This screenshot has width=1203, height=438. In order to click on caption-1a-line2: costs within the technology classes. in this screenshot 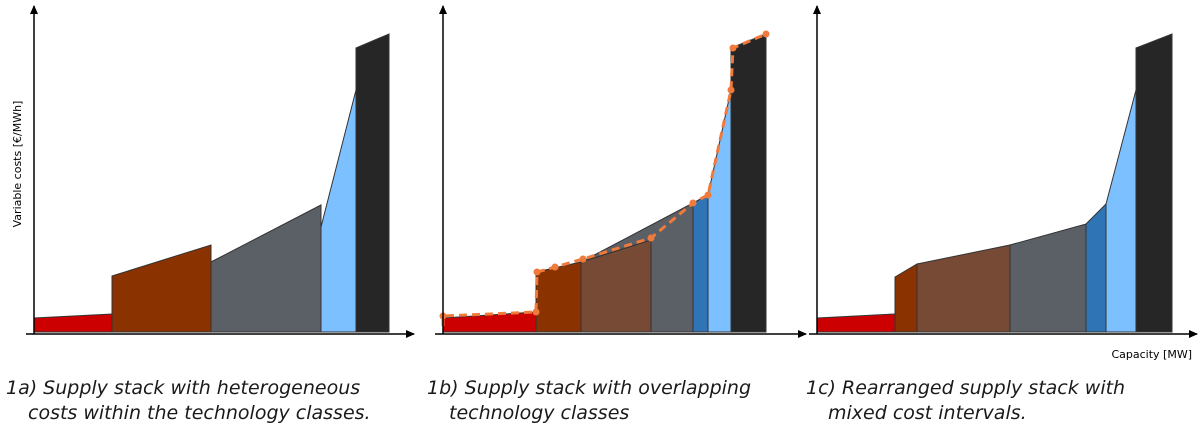, I will do `click(199, 413)`.